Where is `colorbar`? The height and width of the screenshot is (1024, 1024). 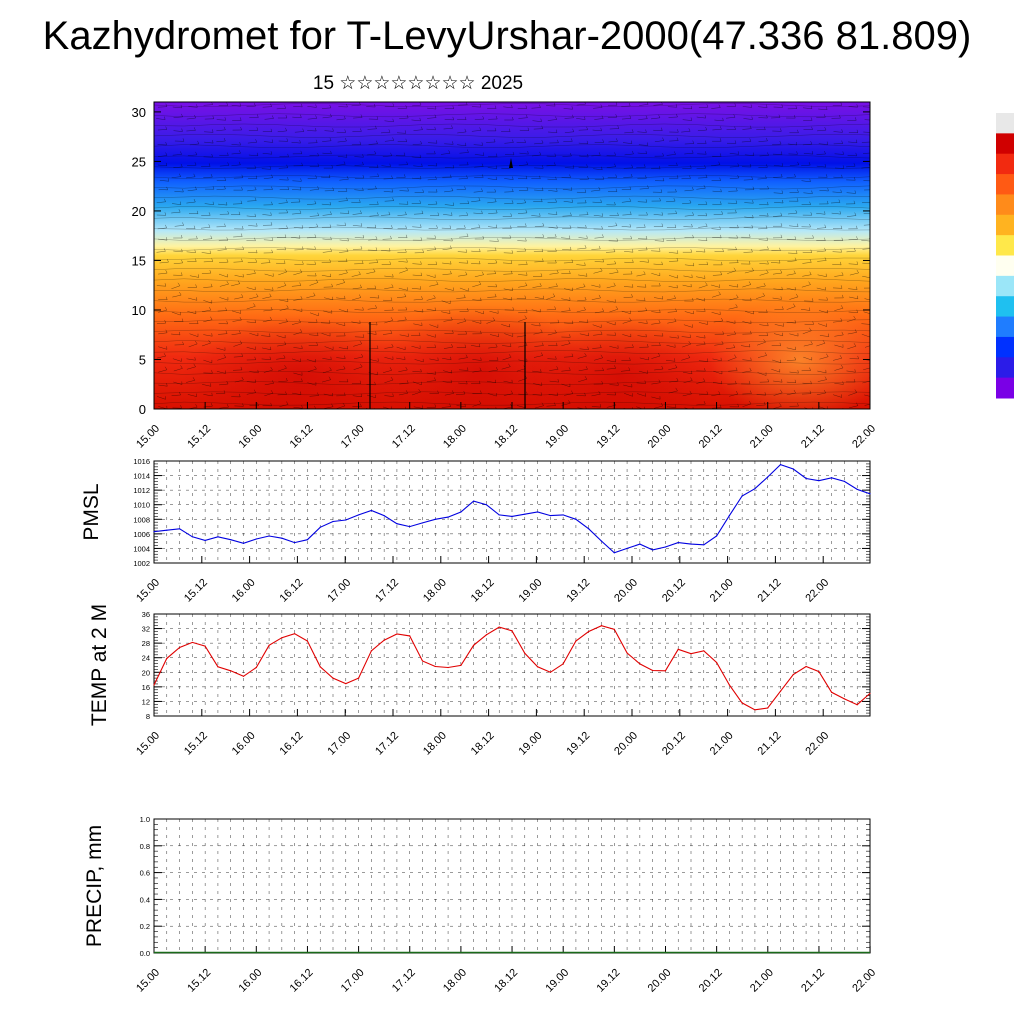
colorbar is located at coordinates (1005, 256).